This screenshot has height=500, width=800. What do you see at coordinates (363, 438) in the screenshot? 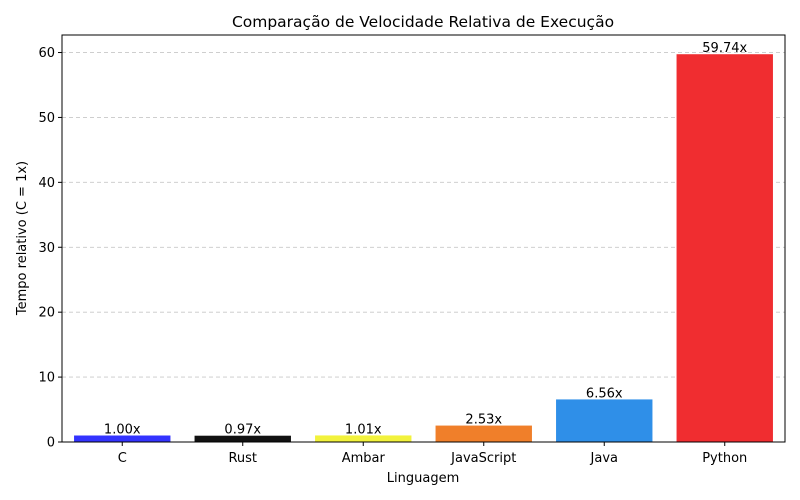
I see `bar-ambar` at bounding box center [363, 438].